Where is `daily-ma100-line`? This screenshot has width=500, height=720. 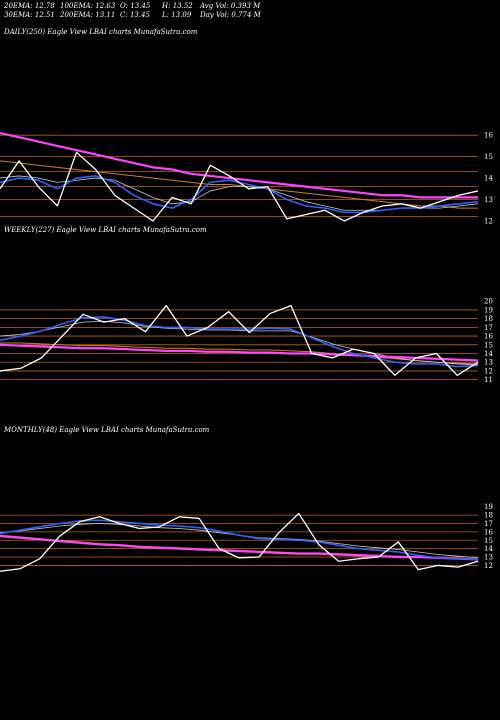 daily-ma100-line is located at coordinates (239, 184).